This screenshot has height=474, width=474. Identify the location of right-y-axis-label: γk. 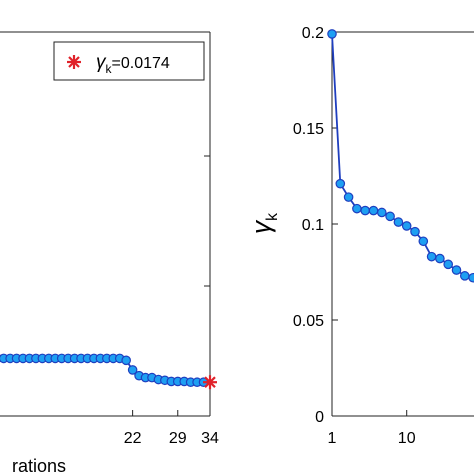
(263, 223).